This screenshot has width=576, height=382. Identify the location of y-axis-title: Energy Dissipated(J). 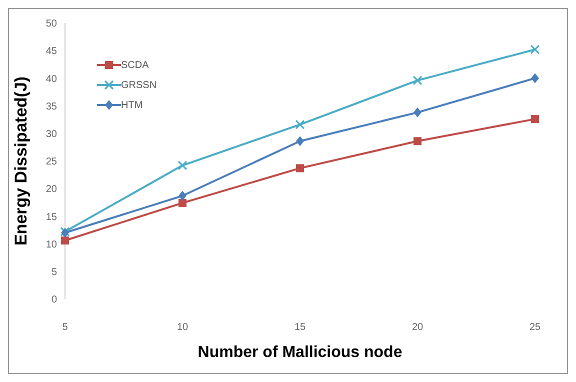
(21, 161).